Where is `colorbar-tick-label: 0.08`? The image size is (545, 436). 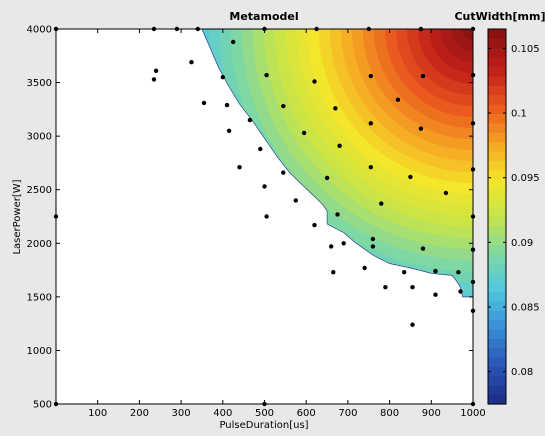 colorbar-tick-label: 0.08 is located at coordinates (522, 372).